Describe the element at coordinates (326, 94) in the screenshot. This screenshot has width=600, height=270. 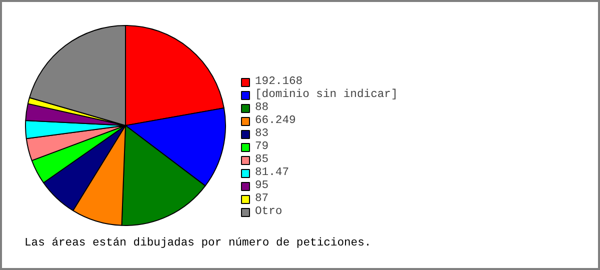
I see `legend-label: [dominio sin indicar]` at that location.